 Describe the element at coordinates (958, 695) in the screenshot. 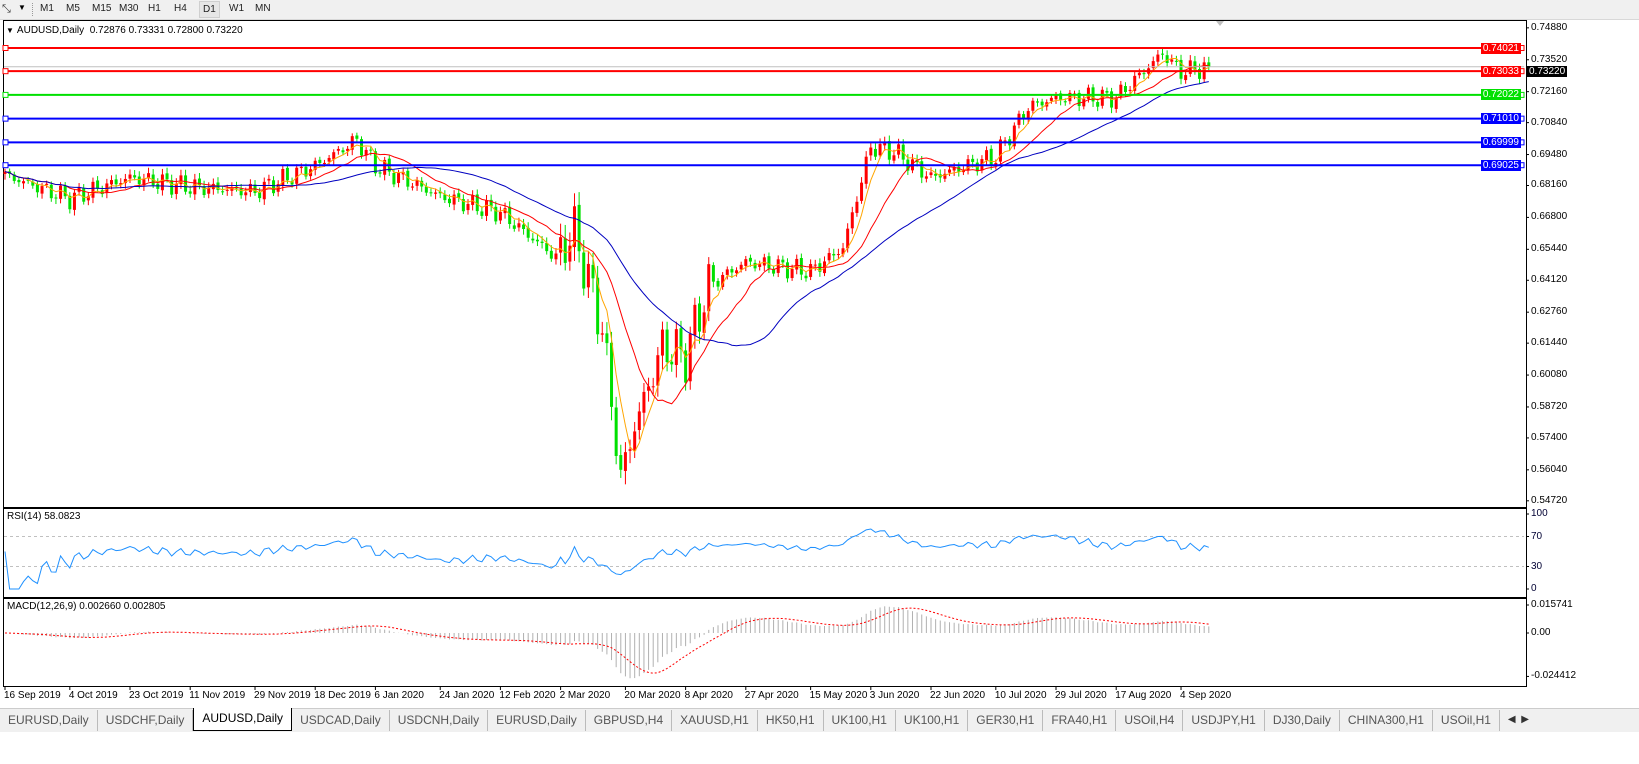

I see `time-axis-label: 22 Jun 2020` at that location.